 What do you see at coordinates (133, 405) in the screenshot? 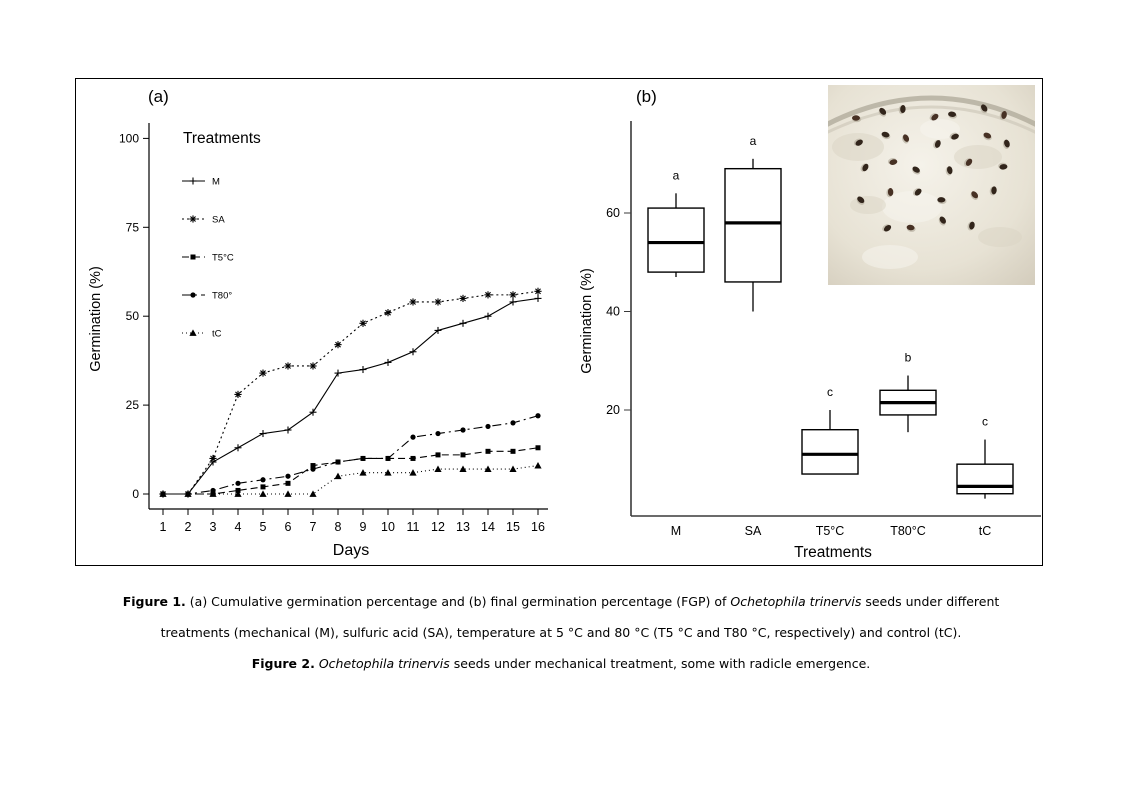
I see `svg-text: 25` at bounding box center [133, 405].